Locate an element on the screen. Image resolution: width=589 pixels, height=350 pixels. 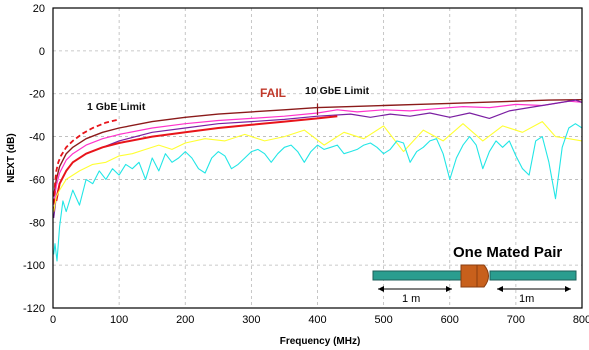
x-axis-title: Frequency (MHz) is located at coordinates (320, 341).